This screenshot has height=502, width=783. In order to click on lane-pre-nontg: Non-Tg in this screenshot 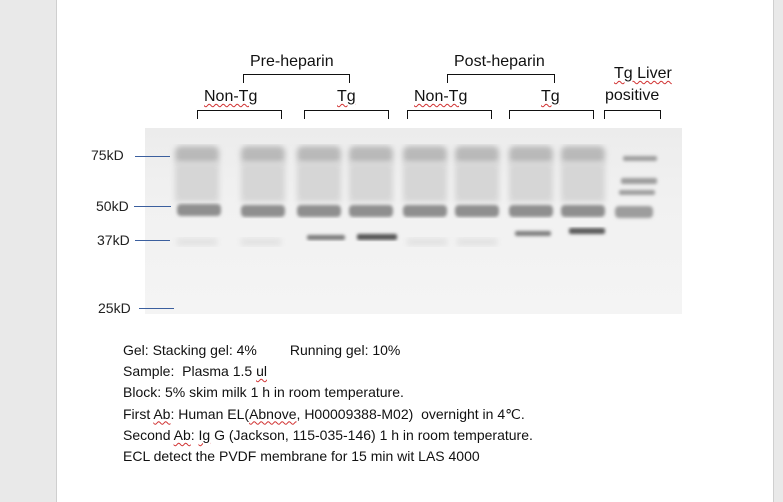, I will do `click(231, 96)`.